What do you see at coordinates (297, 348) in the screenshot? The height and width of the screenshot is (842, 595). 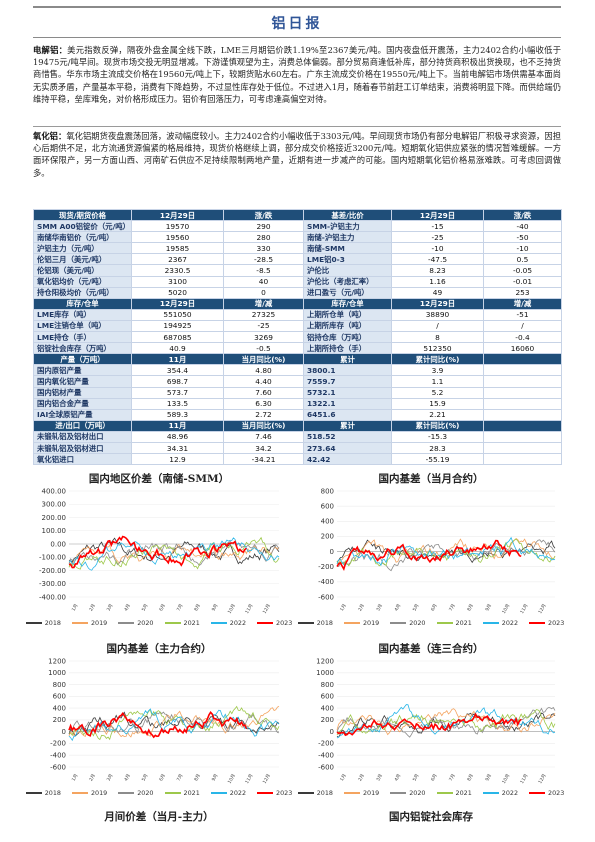 I see `table-row: 铝锭社会库存（万吨） 40.9 -0.5 上期所持仓（手） 512350 16060` at bounding box center [297, 348].